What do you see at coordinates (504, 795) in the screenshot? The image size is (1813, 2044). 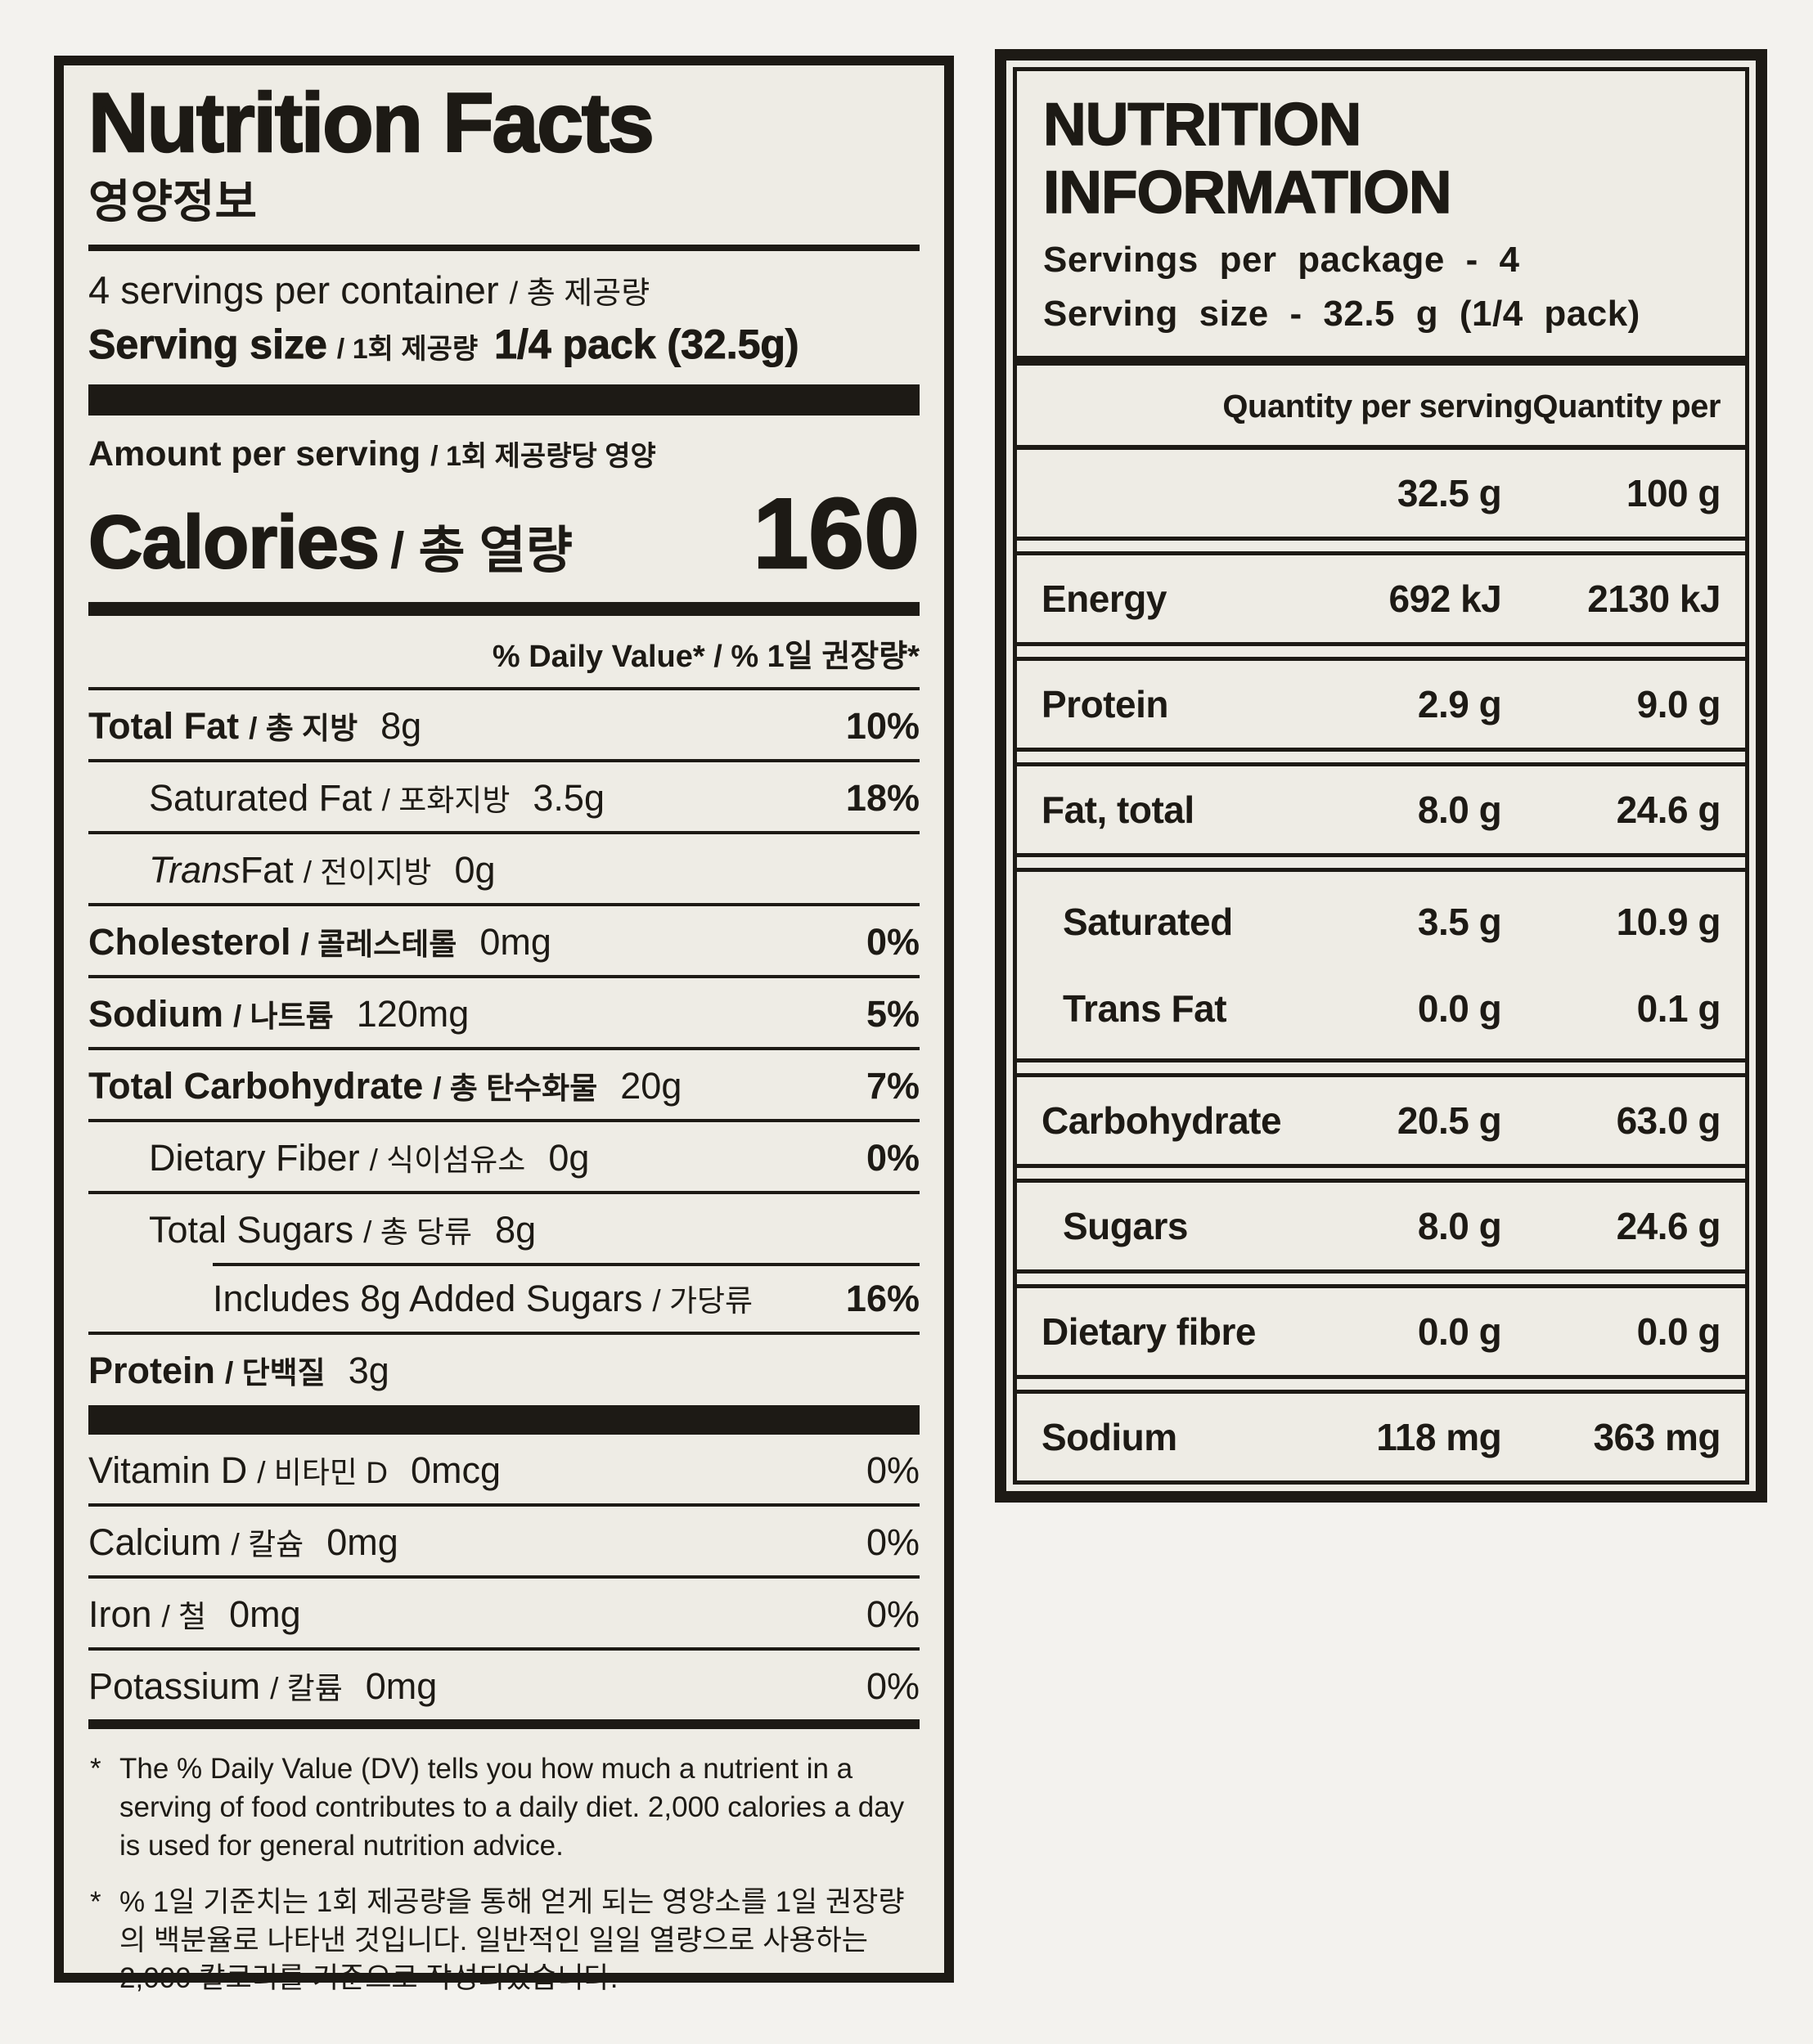 I see `nutrient-row-saturated-fat: Saturated Fat / 포화지방 3.5g 18%` at bounding box center [504, 795].